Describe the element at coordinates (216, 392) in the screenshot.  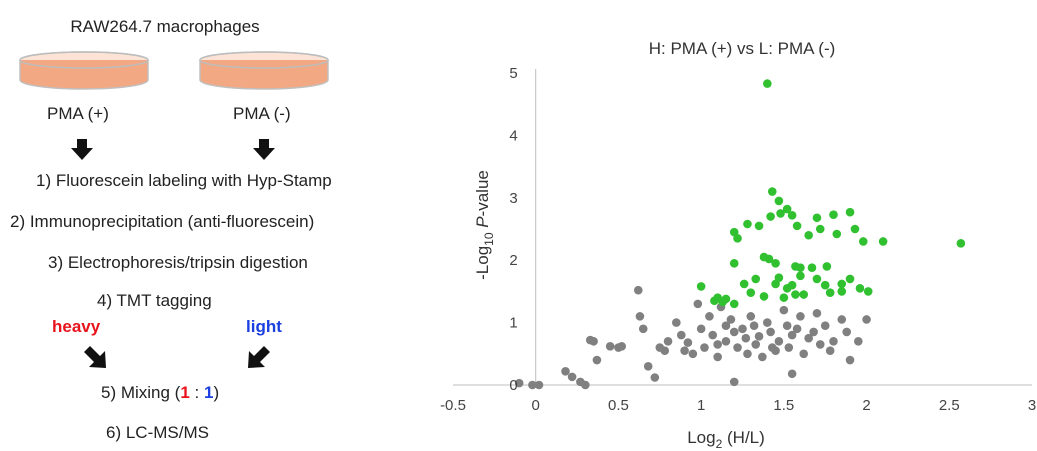
I see `step-5-suffix: )` at that location.